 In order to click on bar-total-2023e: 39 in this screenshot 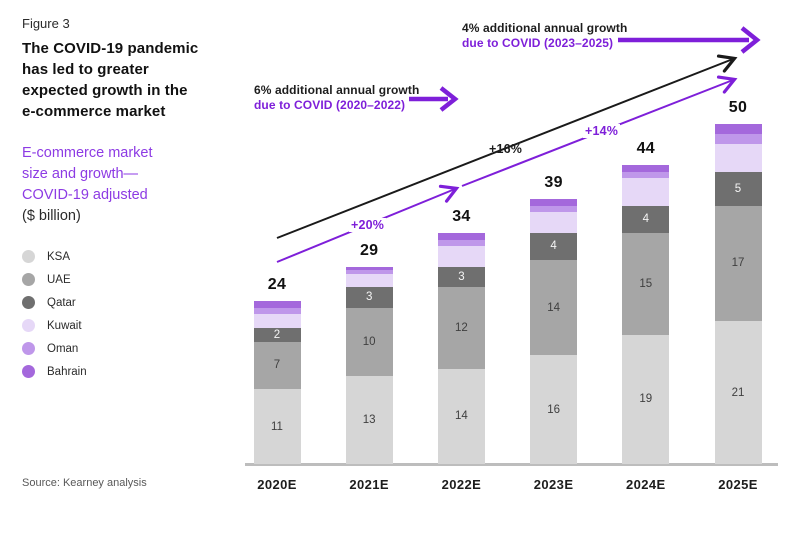, I will do `click(553, 182)`.